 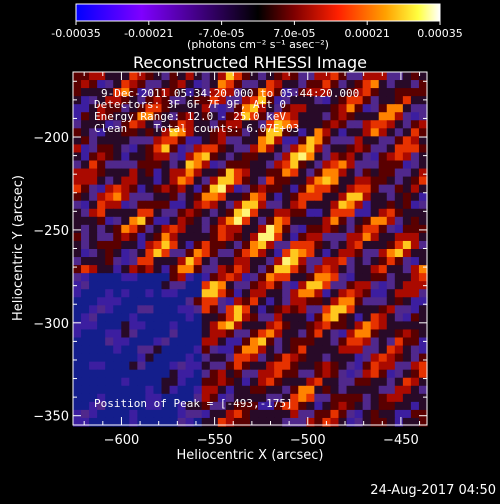 What do you see at coordinates (221, 33) in the screenshot?
I see `colorbar-tick-label: -7.0e-05` at bounding box center [221, 33].